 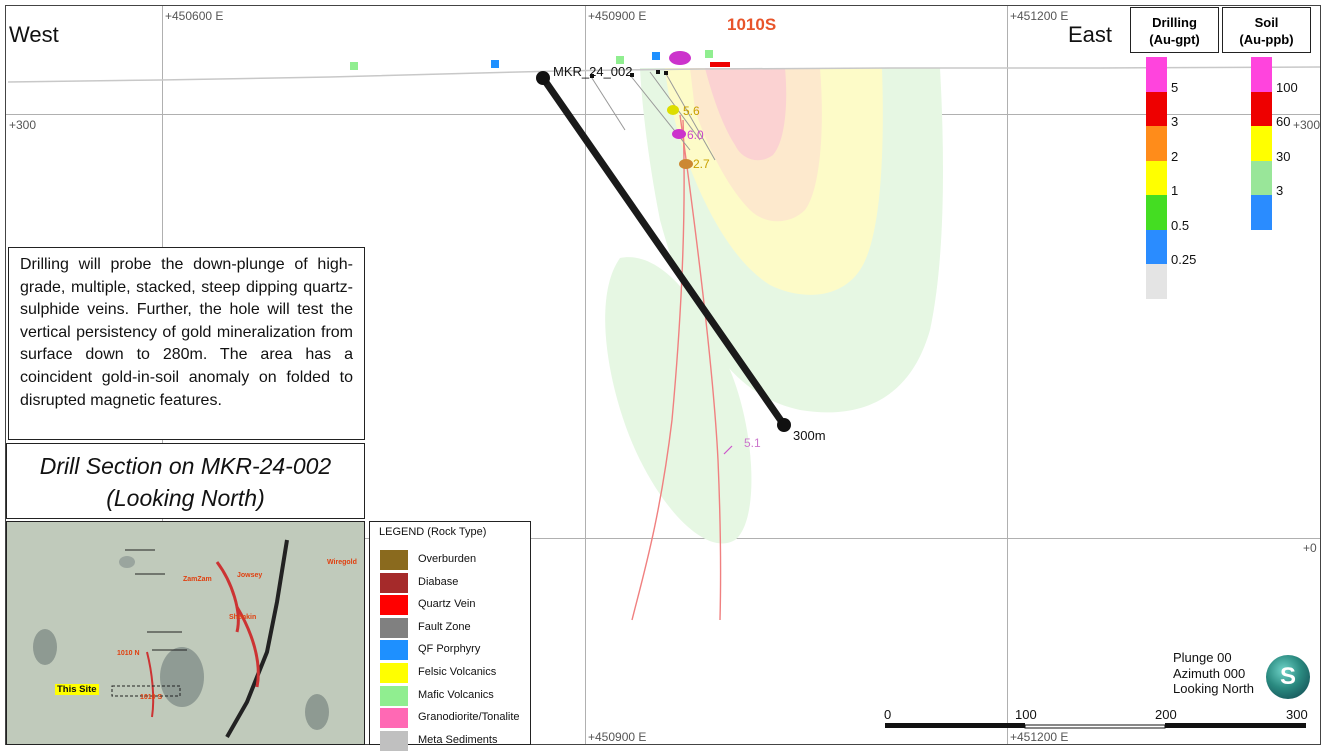 I want to click on inset-label: Wiregold, so click(x=342, y=562).